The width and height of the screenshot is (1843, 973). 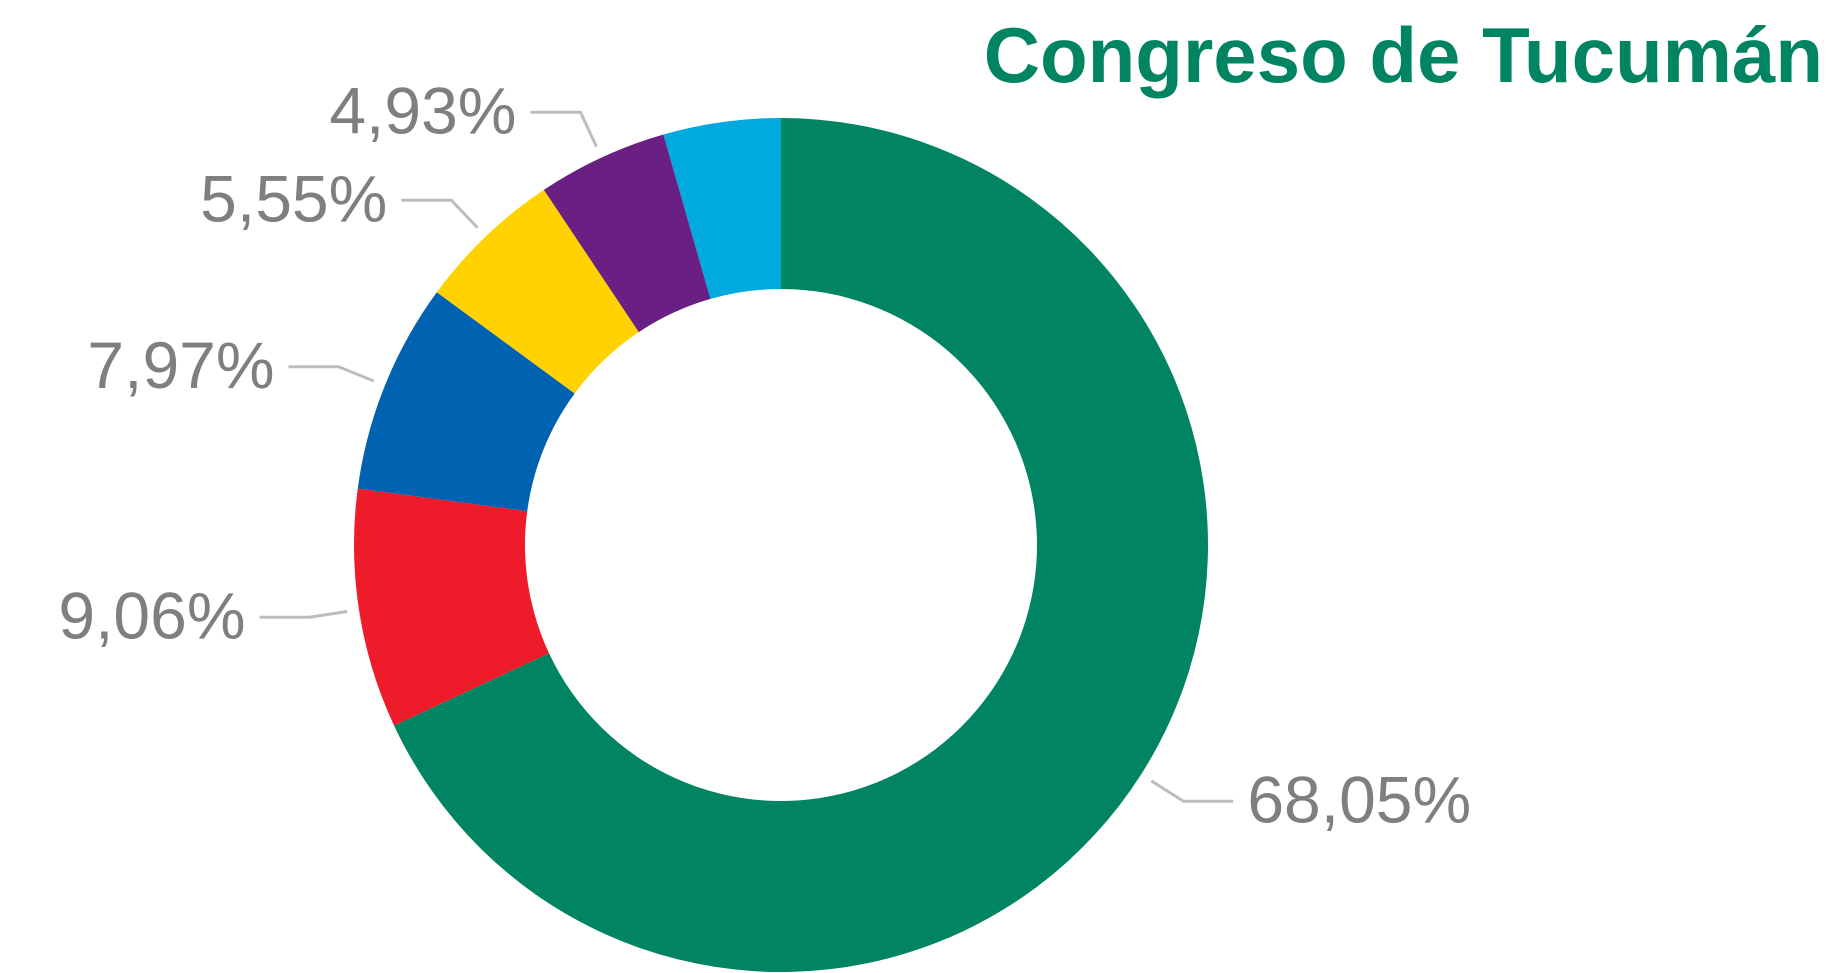 What do you see at coordinates (180, 365) in the screenshot?
I see `data-label: 7,97%` at bounding box center [180, 365].